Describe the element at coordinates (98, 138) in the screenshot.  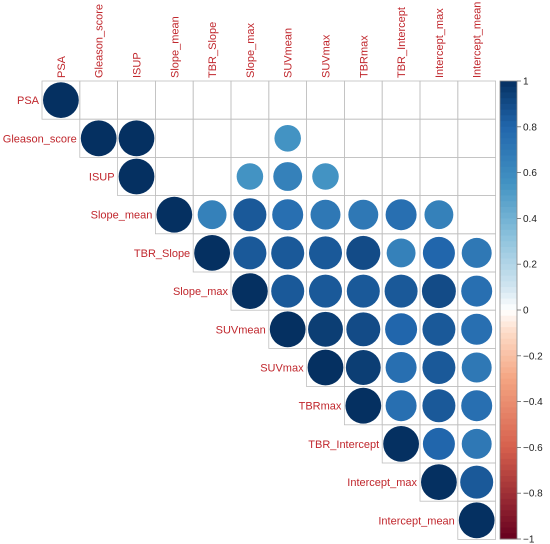
I see `corr-circle-Gleason_score-Gleason_score` at that location.